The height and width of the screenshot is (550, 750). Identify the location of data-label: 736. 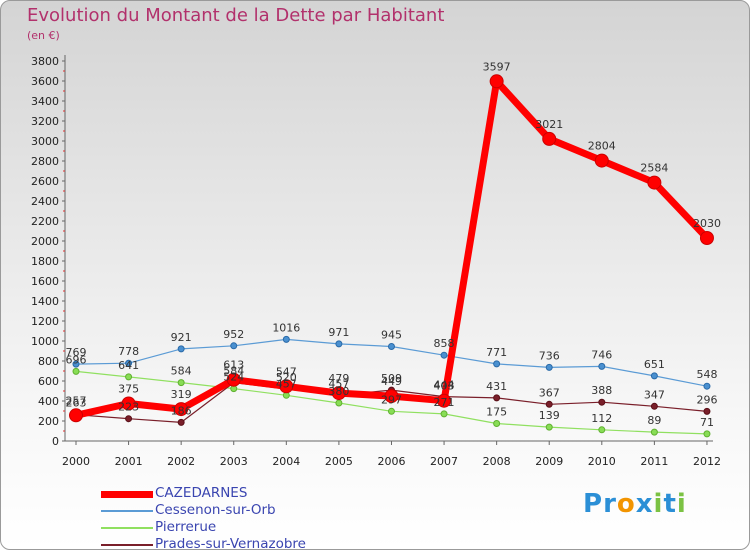
(549, 355).